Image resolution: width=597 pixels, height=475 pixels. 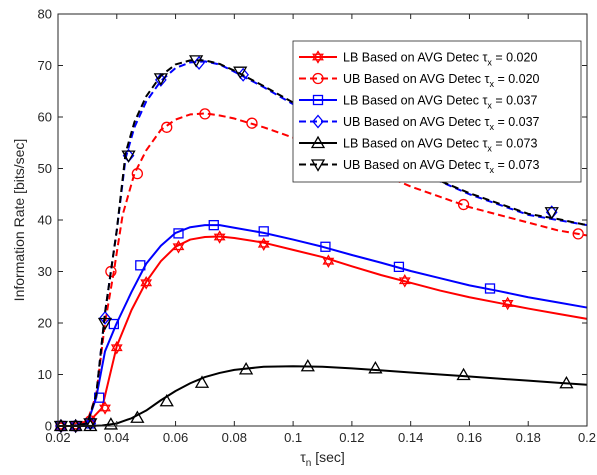 I want to click on x-tick-label: 0.02, so click(x=57, y=437).